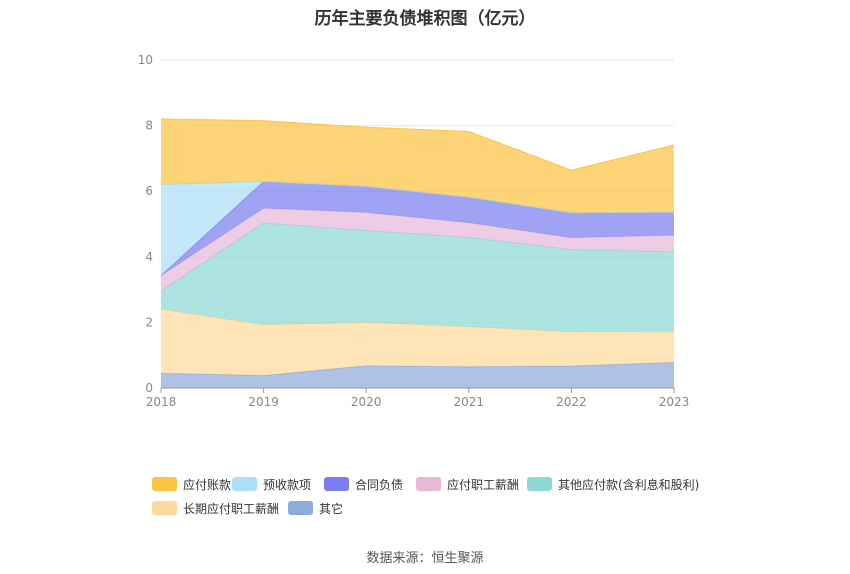  I want to click on legend-item: 合同负债, so click(363, 484).